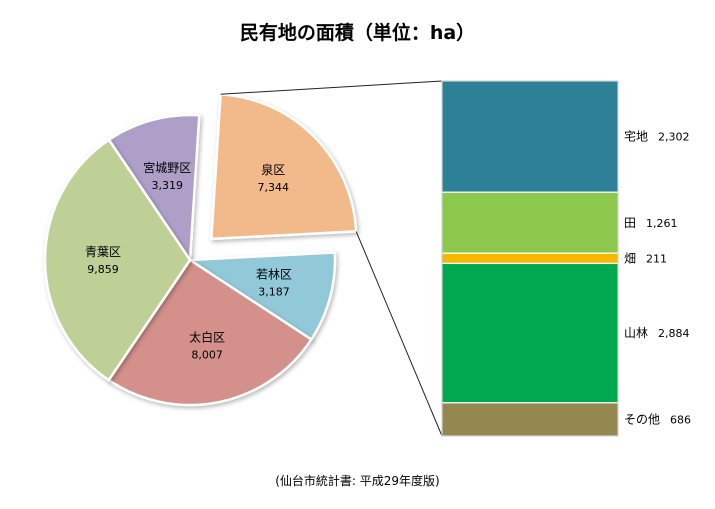 The height and width of the screenshot is (509, 715). Describe the element at coordinates (273, 170) in the screenshot. I see `slice-label: 泉区` at that location.